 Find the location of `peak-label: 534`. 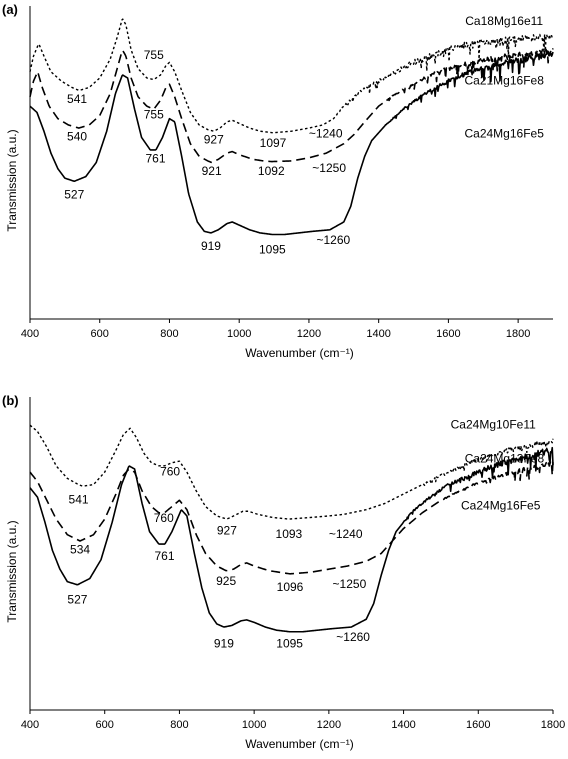

peak-label: 534 is located at coordinates (80, 550).